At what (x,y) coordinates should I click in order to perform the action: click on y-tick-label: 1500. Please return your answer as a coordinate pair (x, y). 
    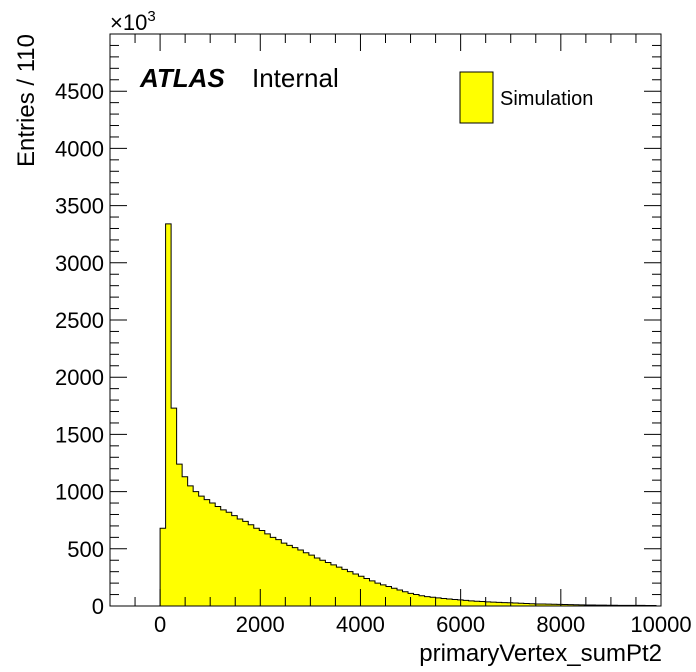
    Looking at the image, I should click on (79, 434).